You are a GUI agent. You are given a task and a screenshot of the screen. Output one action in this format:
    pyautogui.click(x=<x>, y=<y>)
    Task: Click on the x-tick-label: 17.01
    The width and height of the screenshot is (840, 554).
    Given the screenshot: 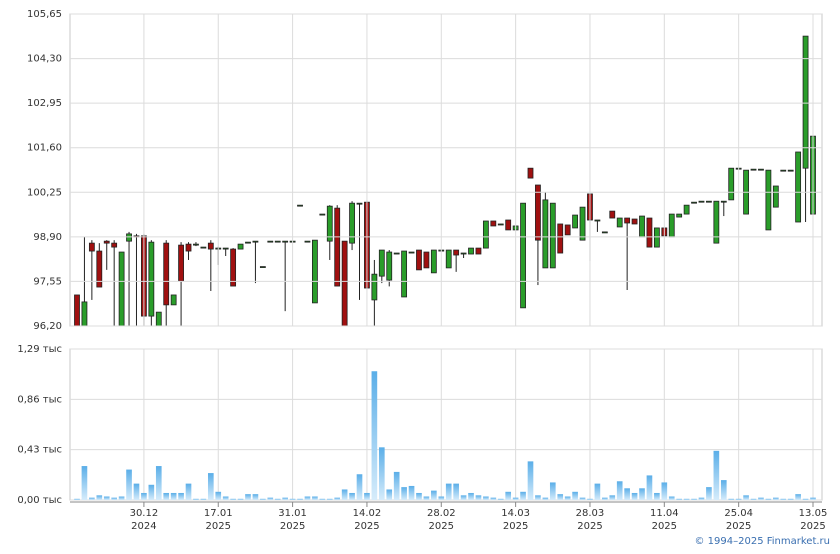 What is the action you would take?
    pyautogui.click(x=218, y=513)
    